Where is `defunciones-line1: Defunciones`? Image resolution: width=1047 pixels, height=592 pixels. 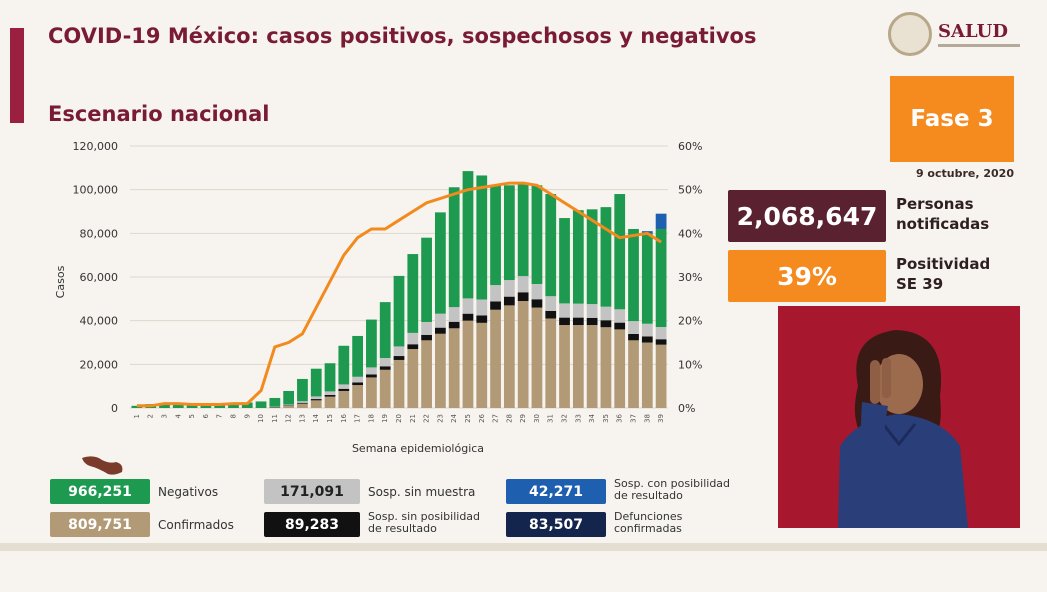 defunciones-line1: Defunciones is located at coordinates (648, 516).